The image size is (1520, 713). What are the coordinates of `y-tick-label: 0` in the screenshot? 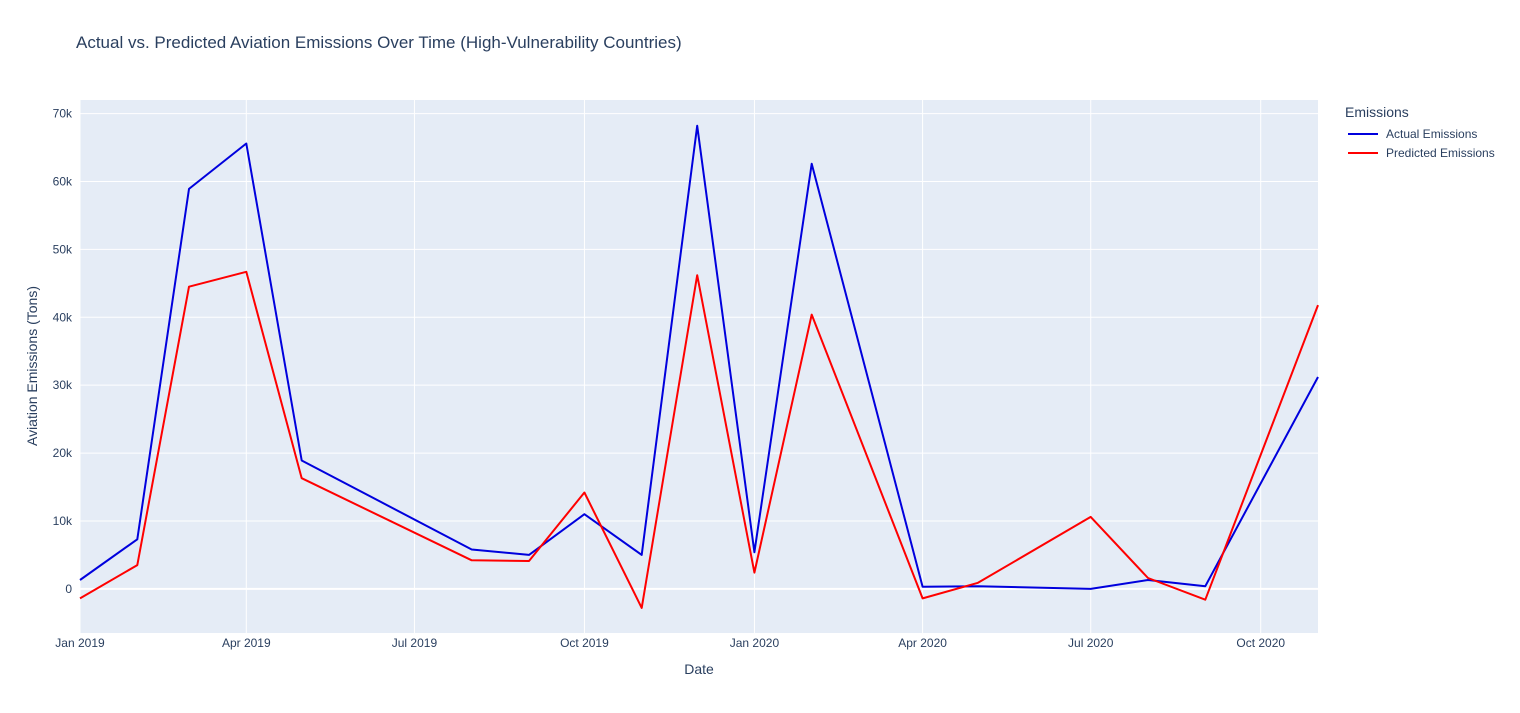 It's located at (68, 589).